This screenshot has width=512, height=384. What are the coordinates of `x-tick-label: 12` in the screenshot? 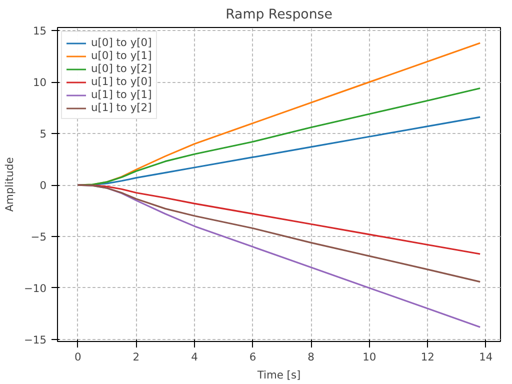 It's located at (427, 357).